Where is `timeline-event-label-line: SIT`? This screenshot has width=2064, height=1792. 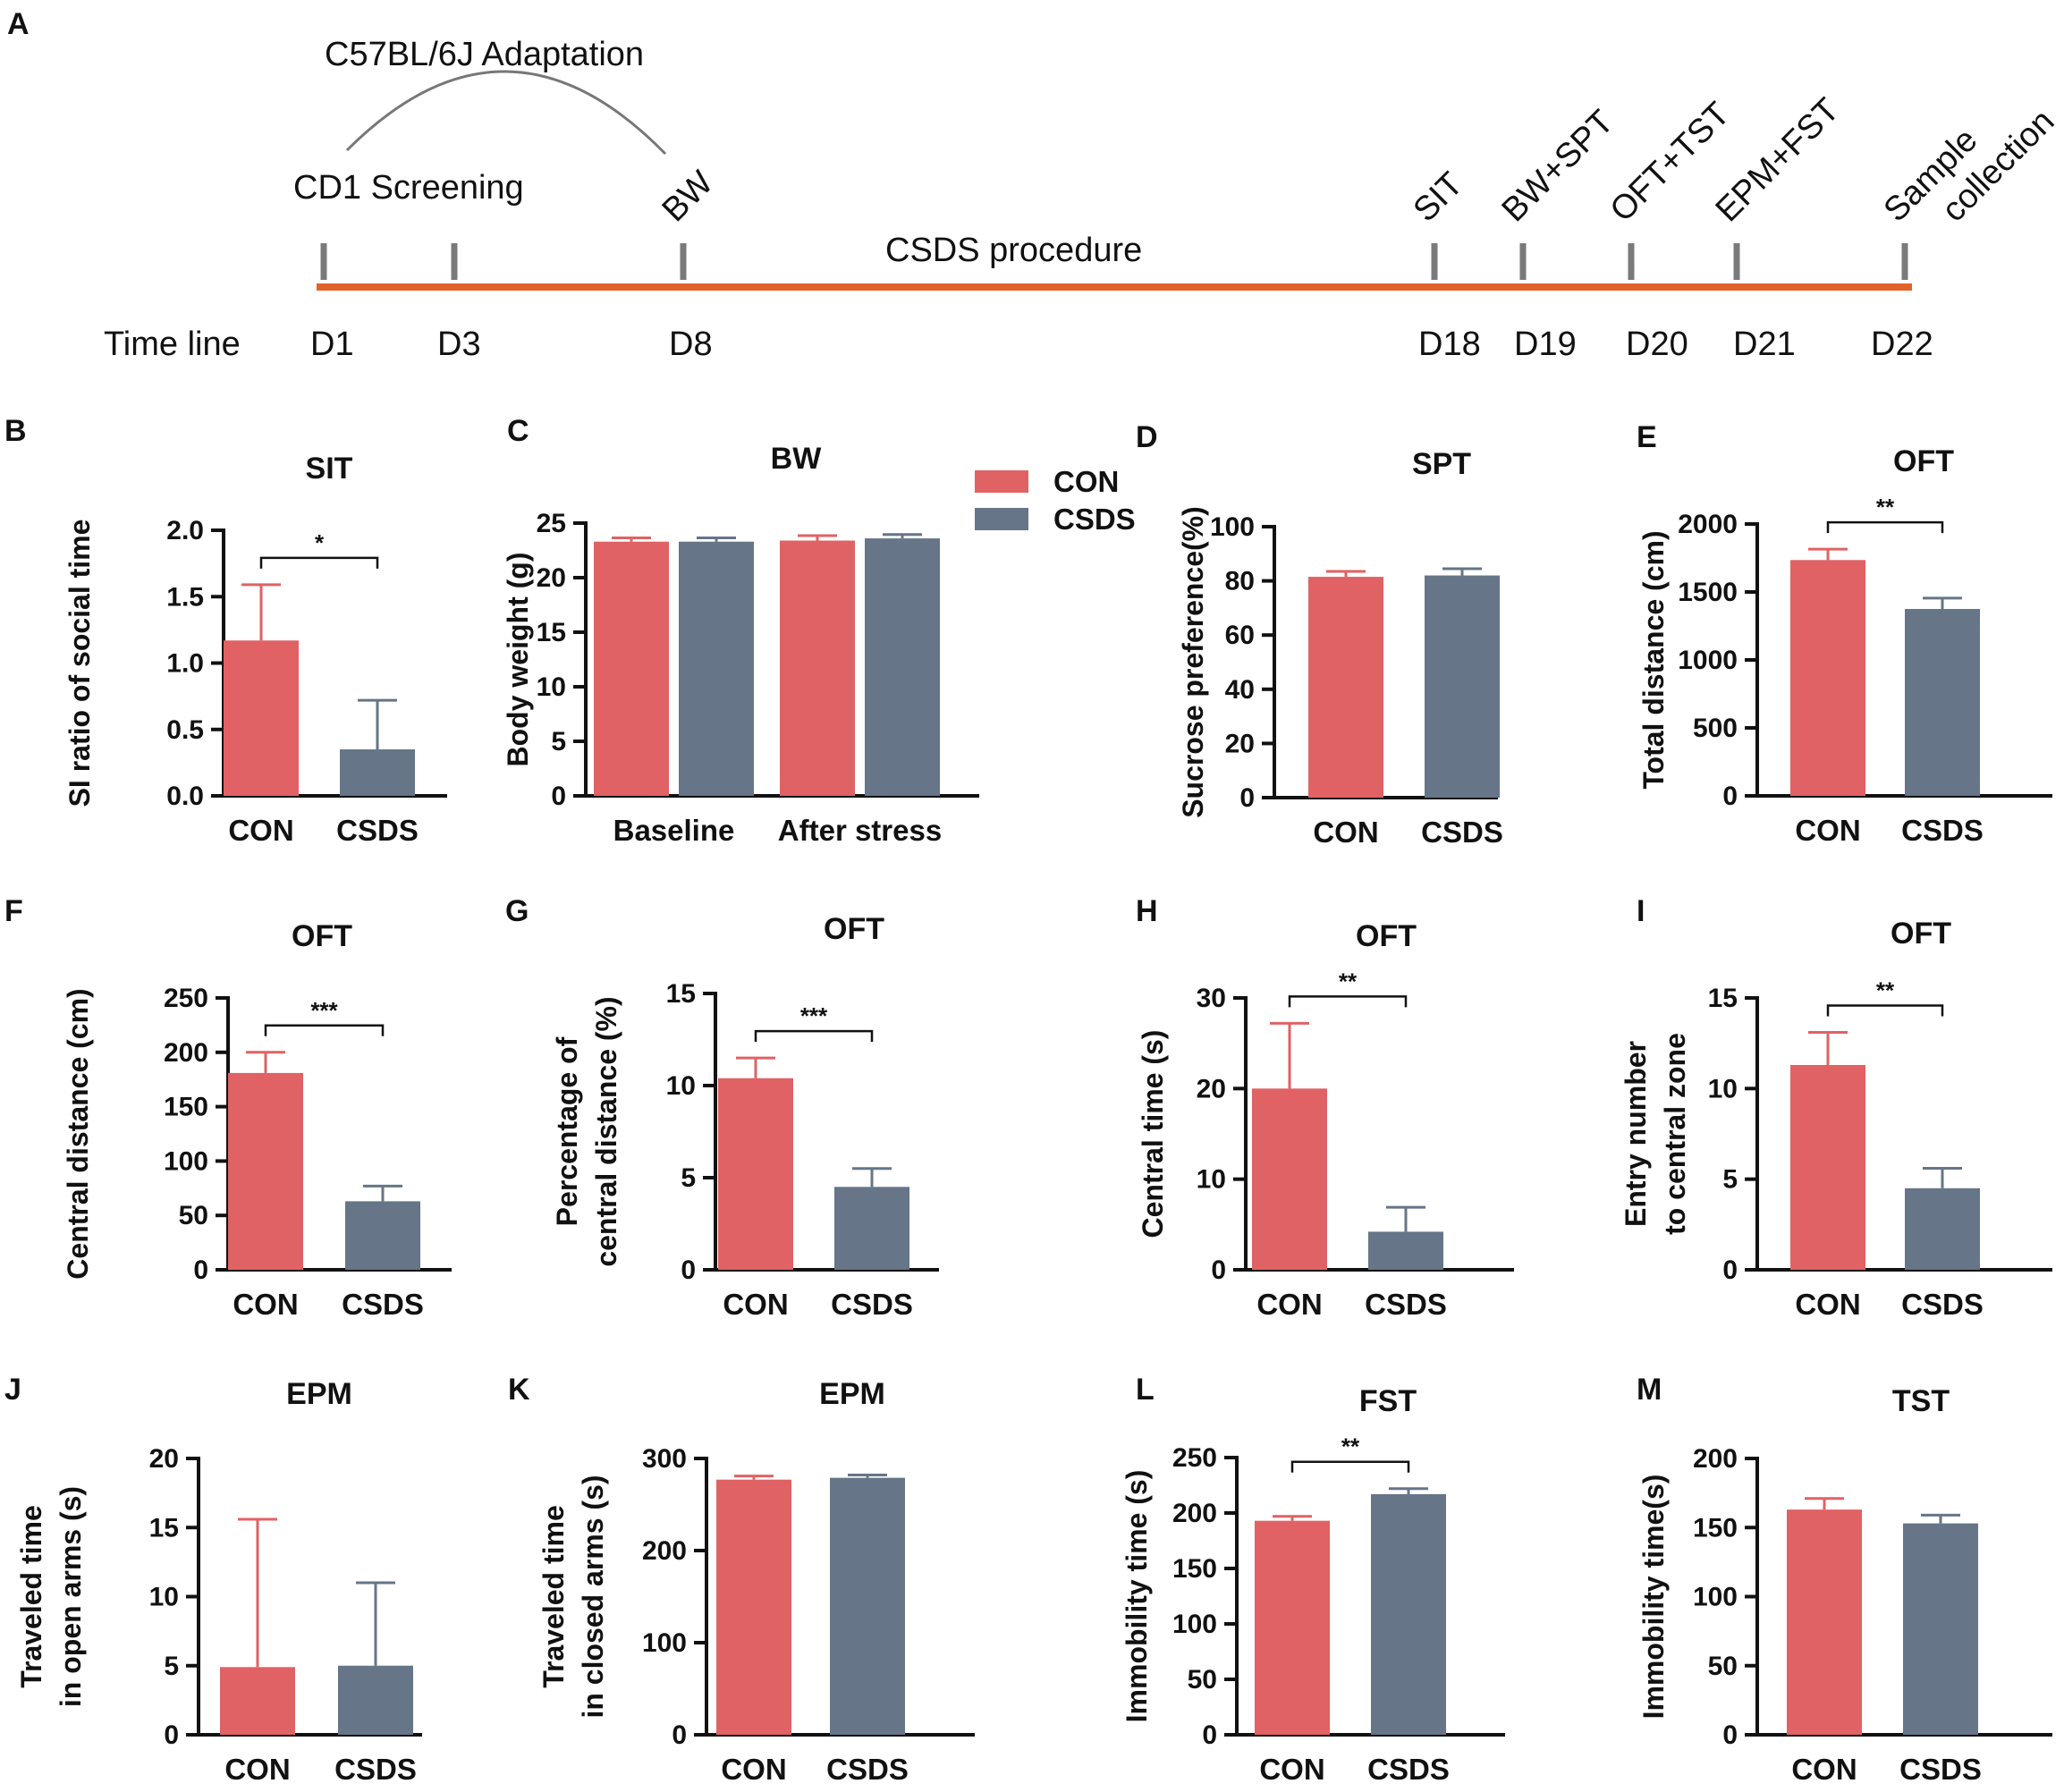 timeline-event-label-line: SIT is located at coordinates (1439, 197).